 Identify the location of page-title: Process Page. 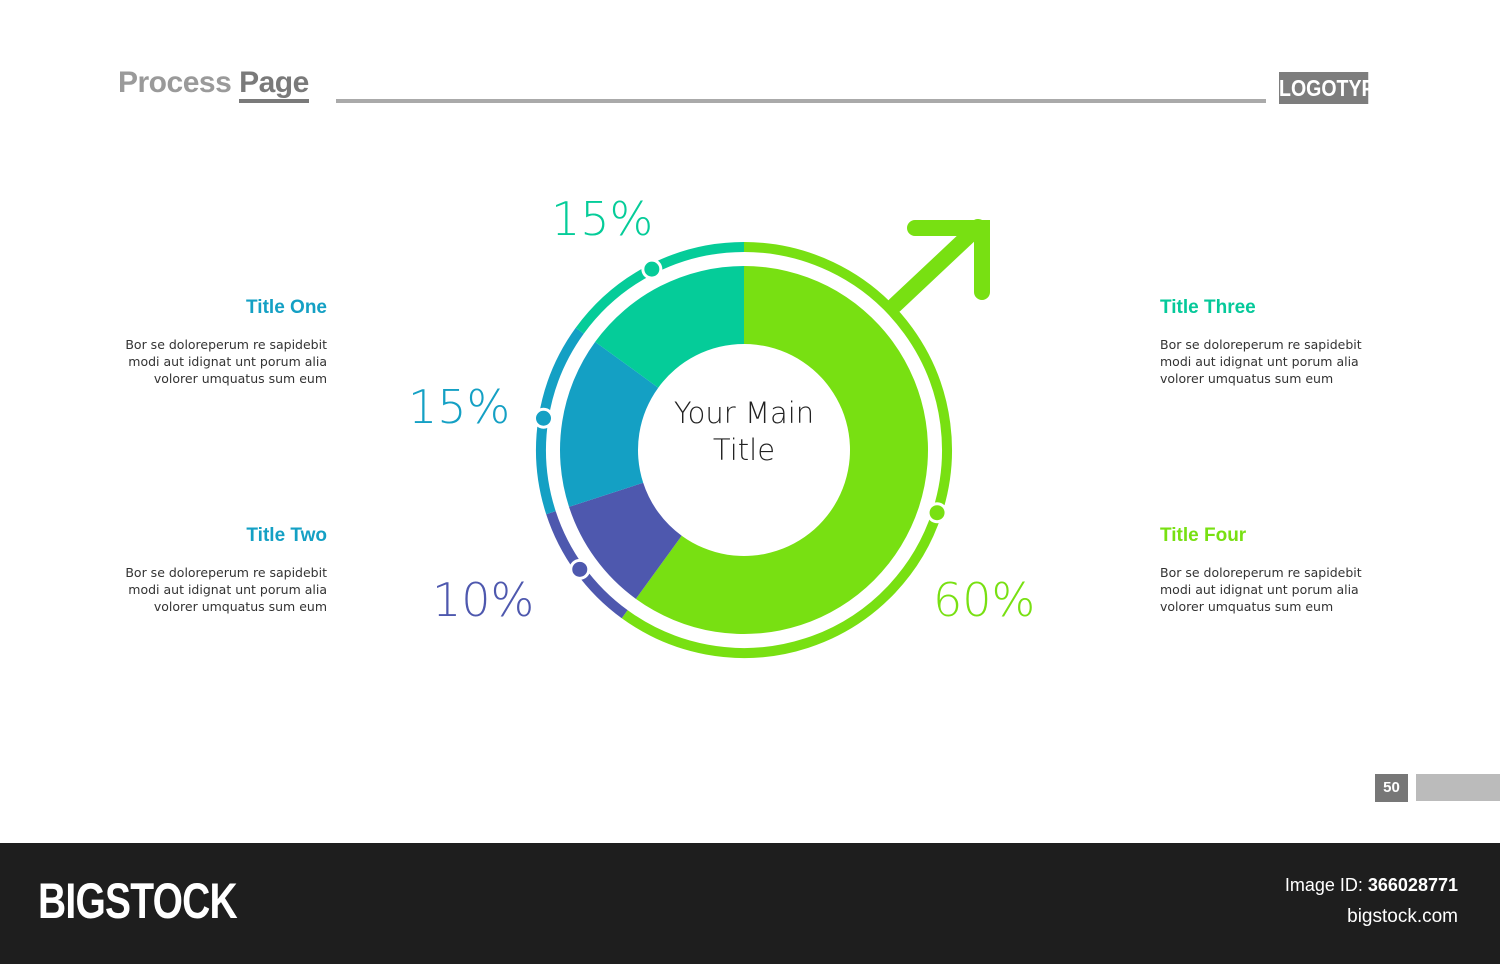
(213, 84).